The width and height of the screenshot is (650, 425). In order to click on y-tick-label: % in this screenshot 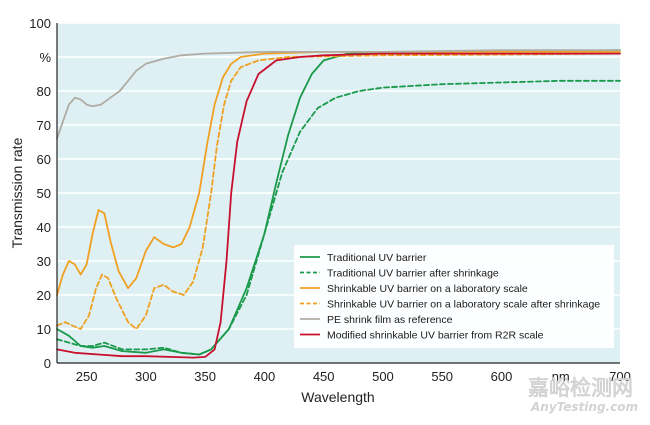, I will do `click(45, 57)`.